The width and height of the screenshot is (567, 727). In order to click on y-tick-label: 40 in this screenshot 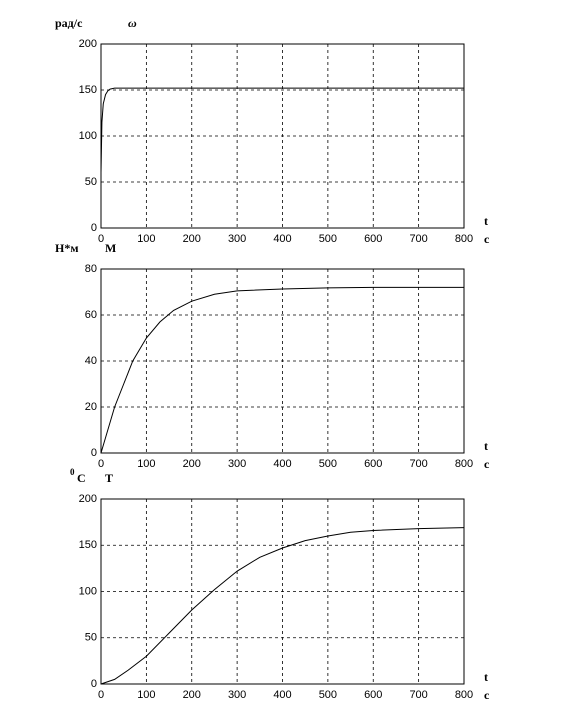, I will do `click(91, 361)`.